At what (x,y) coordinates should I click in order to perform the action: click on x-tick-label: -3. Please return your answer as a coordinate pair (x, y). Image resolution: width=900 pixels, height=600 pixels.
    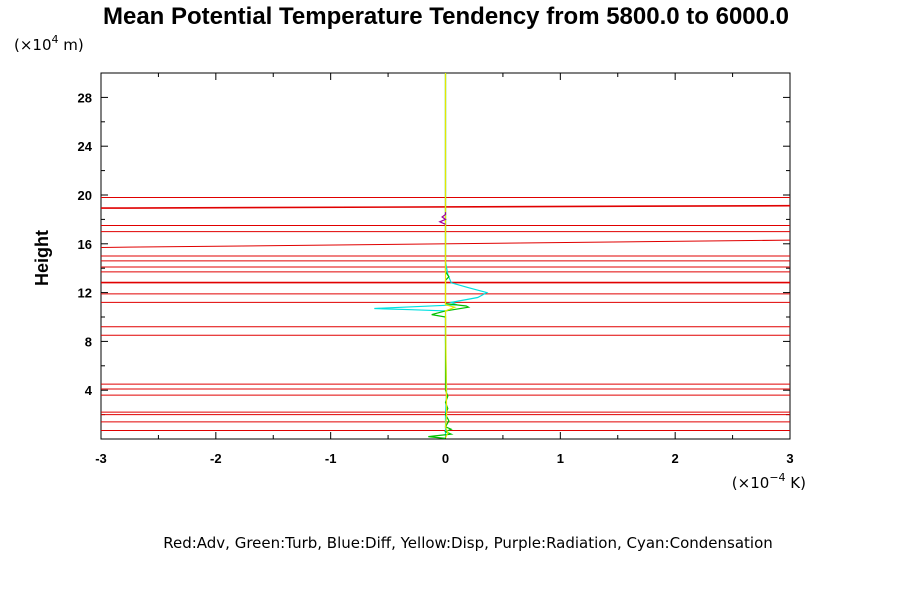
    Looking at the image, I should click on (101, 458).